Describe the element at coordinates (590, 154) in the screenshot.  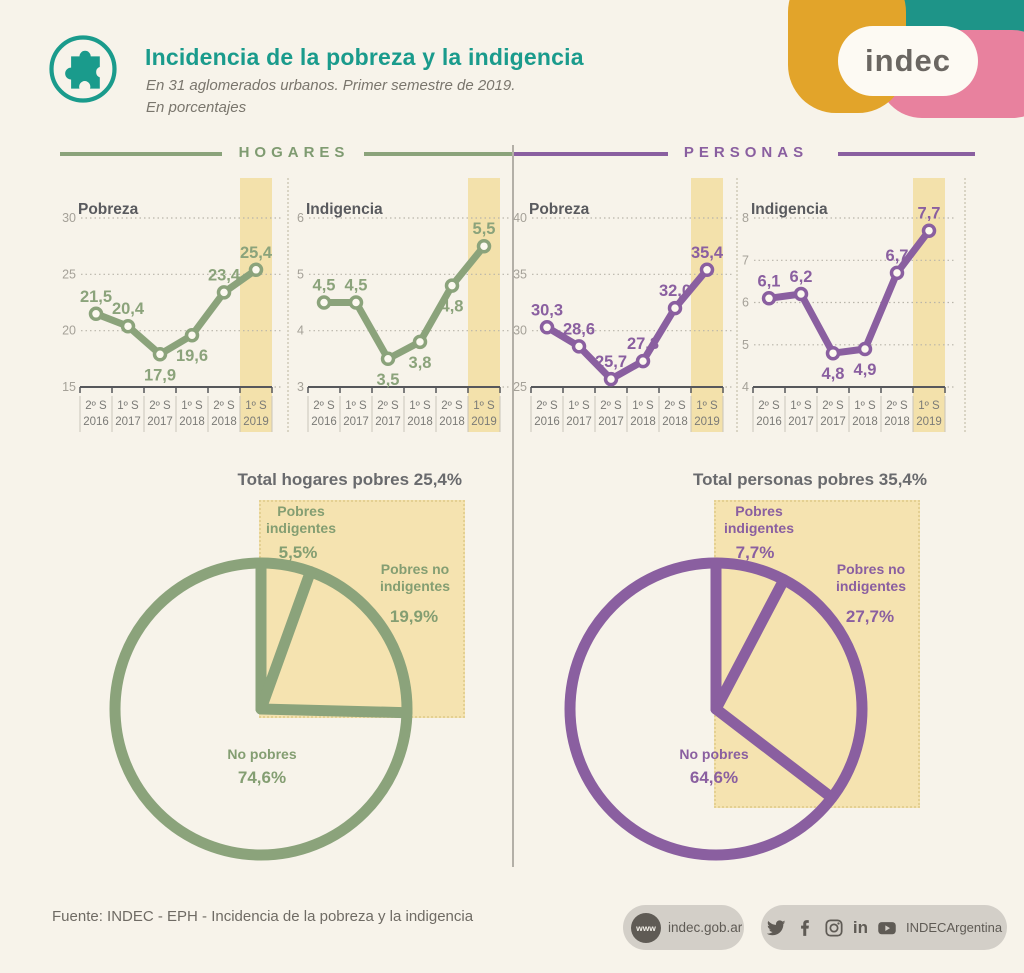
I see `personas-rule-left` at that location.